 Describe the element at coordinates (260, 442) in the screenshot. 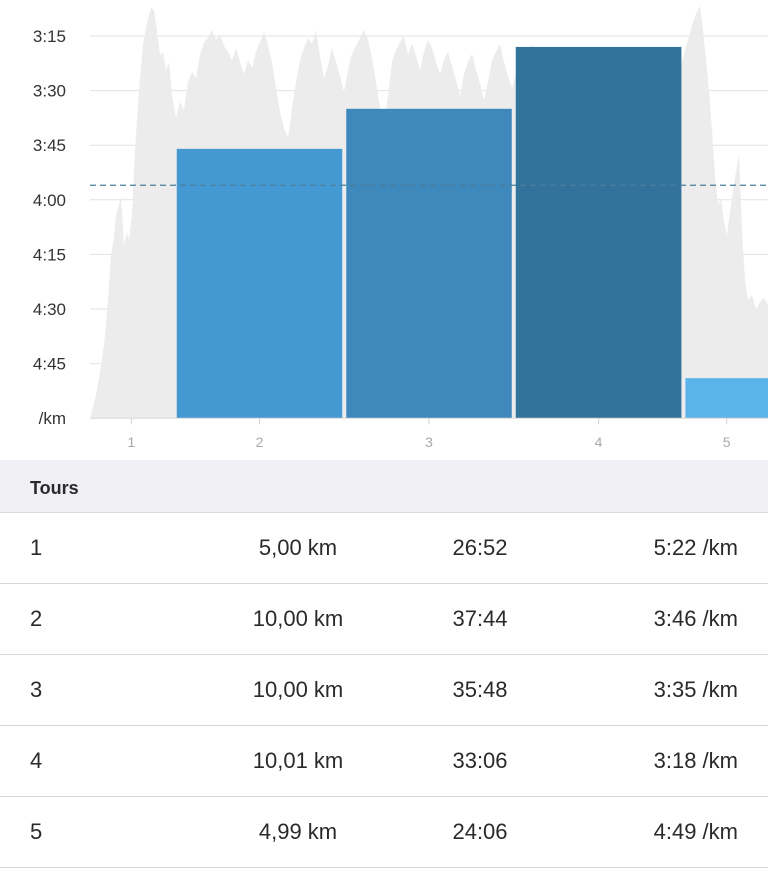

I see `x-tick-label: 2` at that location.